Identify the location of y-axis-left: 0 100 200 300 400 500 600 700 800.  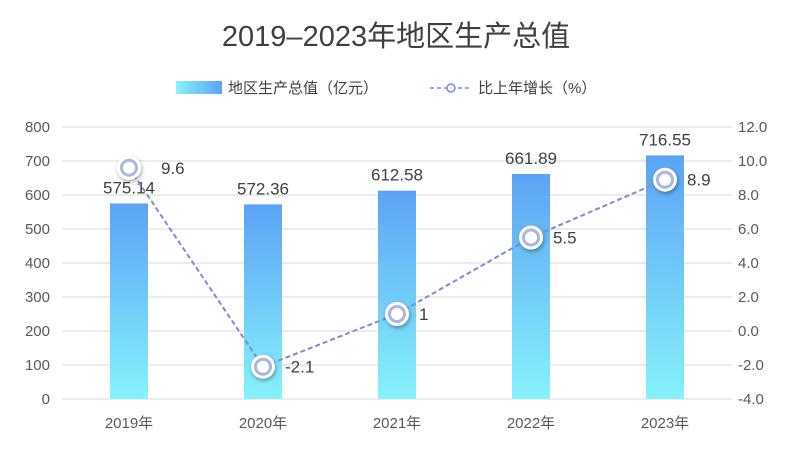
(37, 263).